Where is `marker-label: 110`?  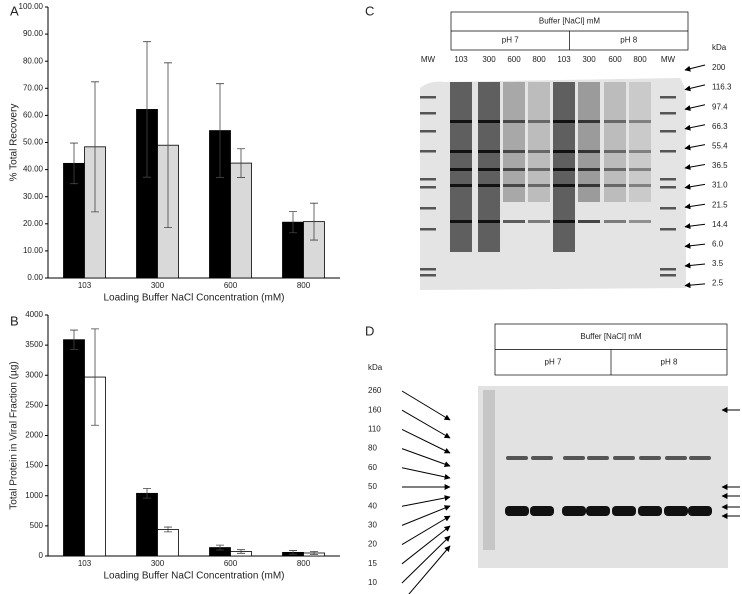
marker-label: 110 is located at coordinates (374, 429).